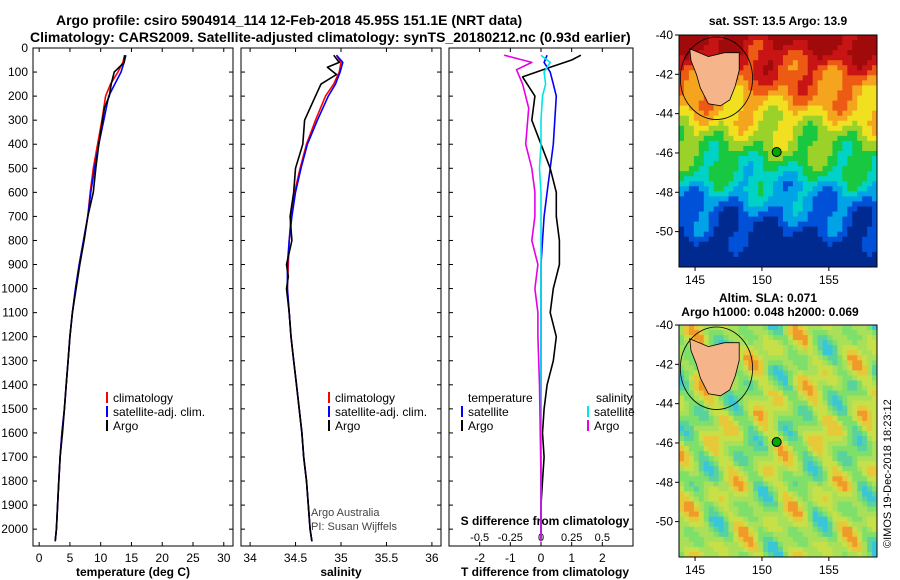 The height and width of the screenshot is (580, 900). What do you see at coordinates (778, 441) in the screenshot?
I see `map-frame` at bounding box center [778, 441].